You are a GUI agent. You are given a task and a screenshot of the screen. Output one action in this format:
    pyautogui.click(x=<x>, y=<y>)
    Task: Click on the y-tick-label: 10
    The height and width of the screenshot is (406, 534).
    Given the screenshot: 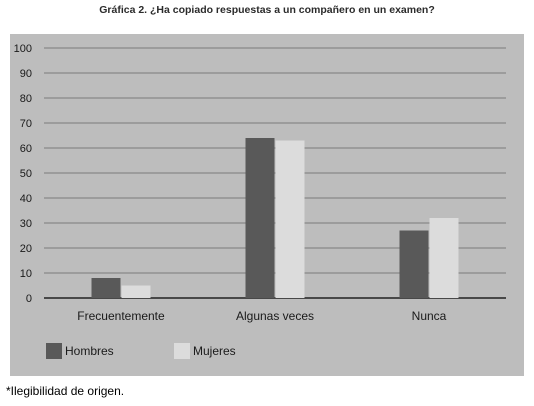 What is the action you would take?
    pyautogui.click(x=26, y=274)
    